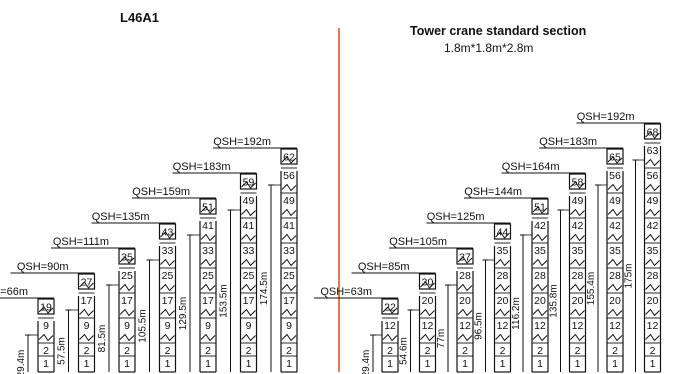 The image size is (691, 374). Describe the element at coordinates (81, 242) in the screenshot. I see `qsh-label: QSH=111m` at that location.